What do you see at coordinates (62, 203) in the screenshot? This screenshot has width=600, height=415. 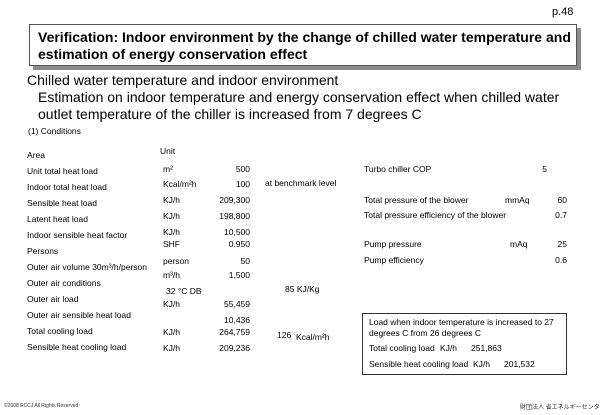 I see `row-label: Sensible heat load` at bounding box center [62, 203].